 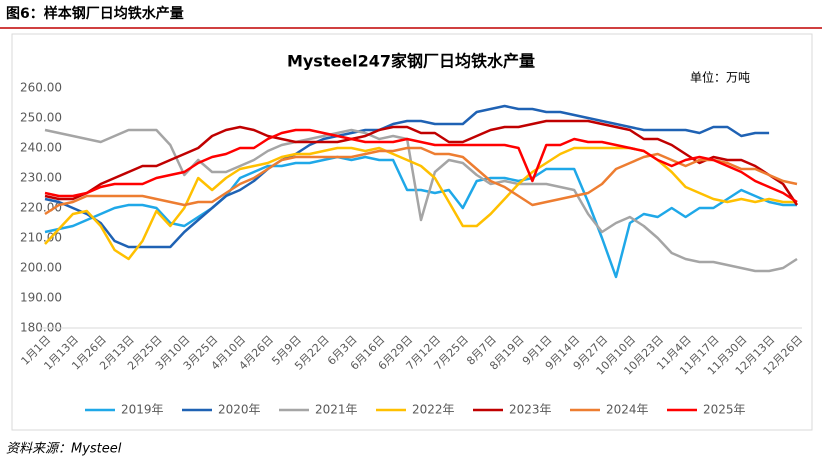 I want to click on legend-label: 2025年, so click(x=724, y=410).